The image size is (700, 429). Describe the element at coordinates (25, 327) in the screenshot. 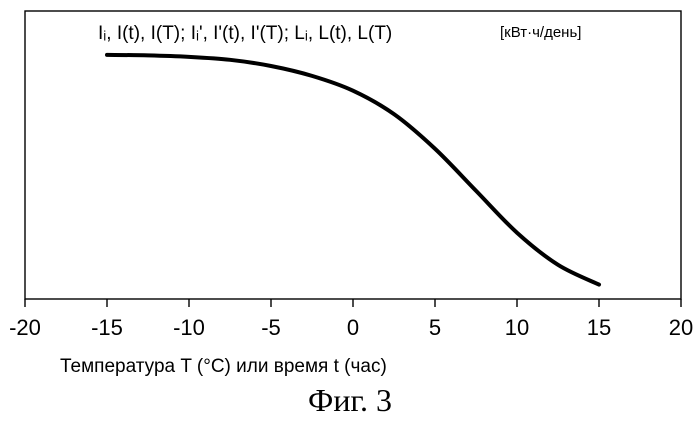

I see `x-tick-label: -20` at that location.